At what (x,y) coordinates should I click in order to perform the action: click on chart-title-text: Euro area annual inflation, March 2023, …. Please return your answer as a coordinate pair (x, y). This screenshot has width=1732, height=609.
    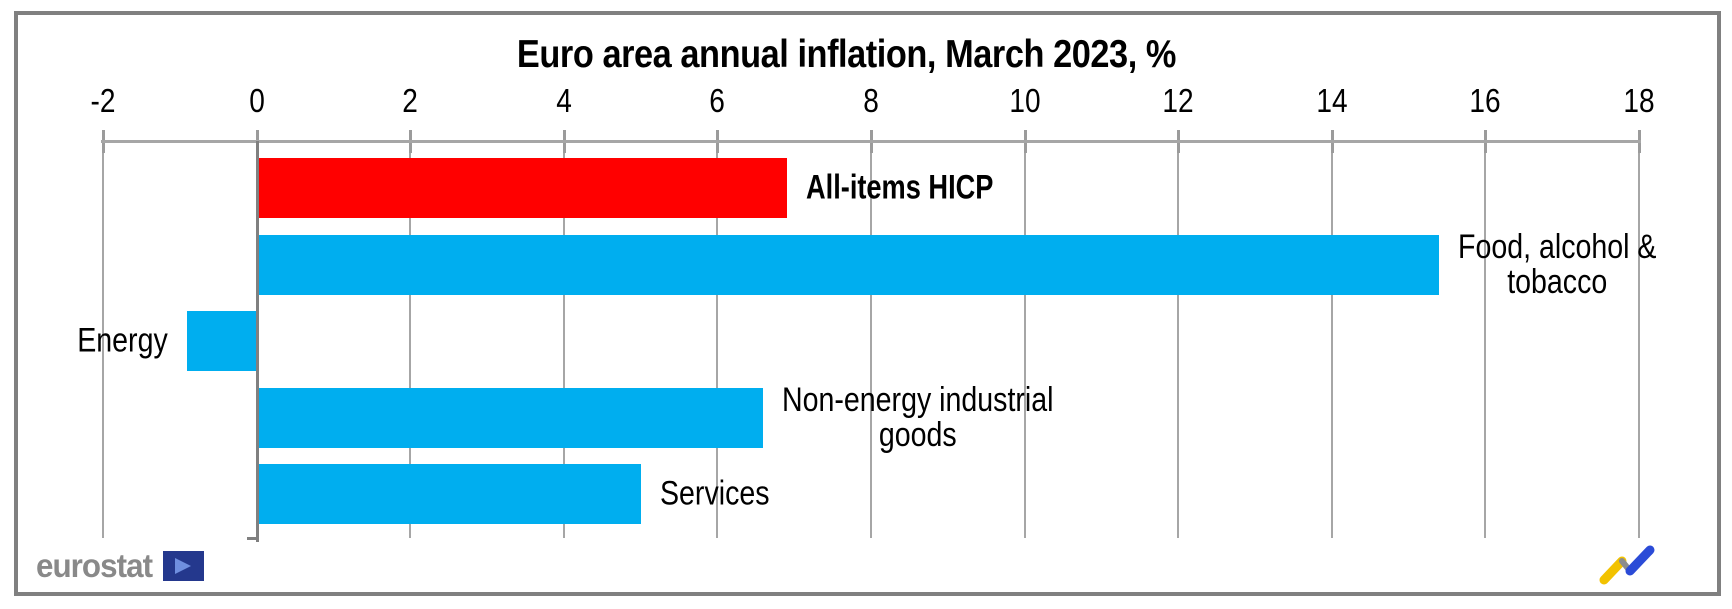
    Looking at the image, I should click on (846, 54).